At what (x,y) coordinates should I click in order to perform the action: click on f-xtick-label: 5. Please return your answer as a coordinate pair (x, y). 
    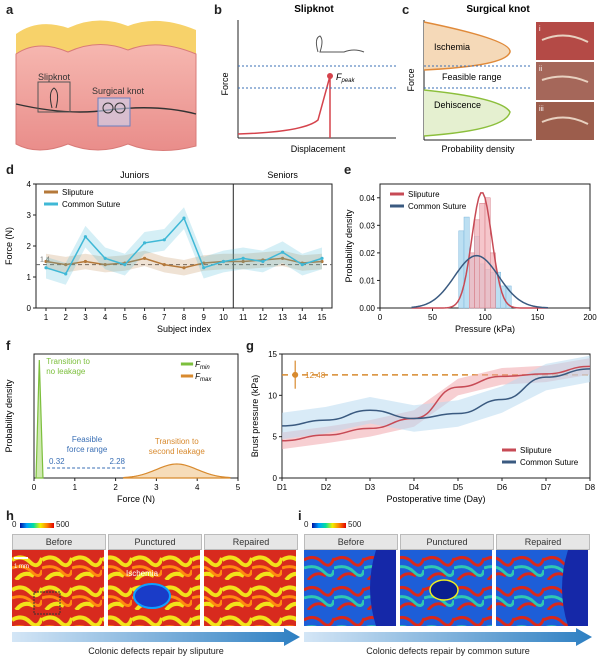
    Looking at the image, I should click on (238, 487).